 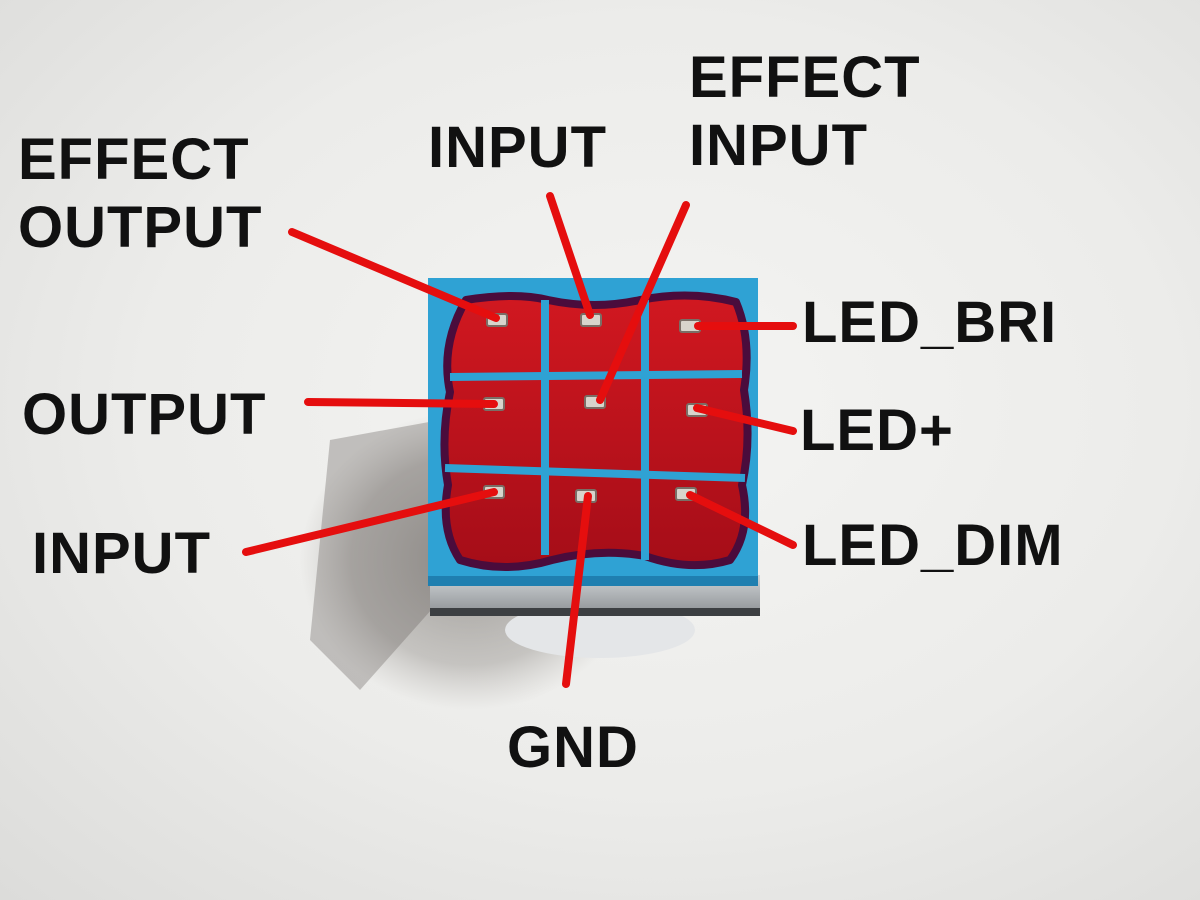 What do you see at coordinates (577, 590) in the screenshot?
I see `leader-line-gnd` at bounding box center [577, 590].